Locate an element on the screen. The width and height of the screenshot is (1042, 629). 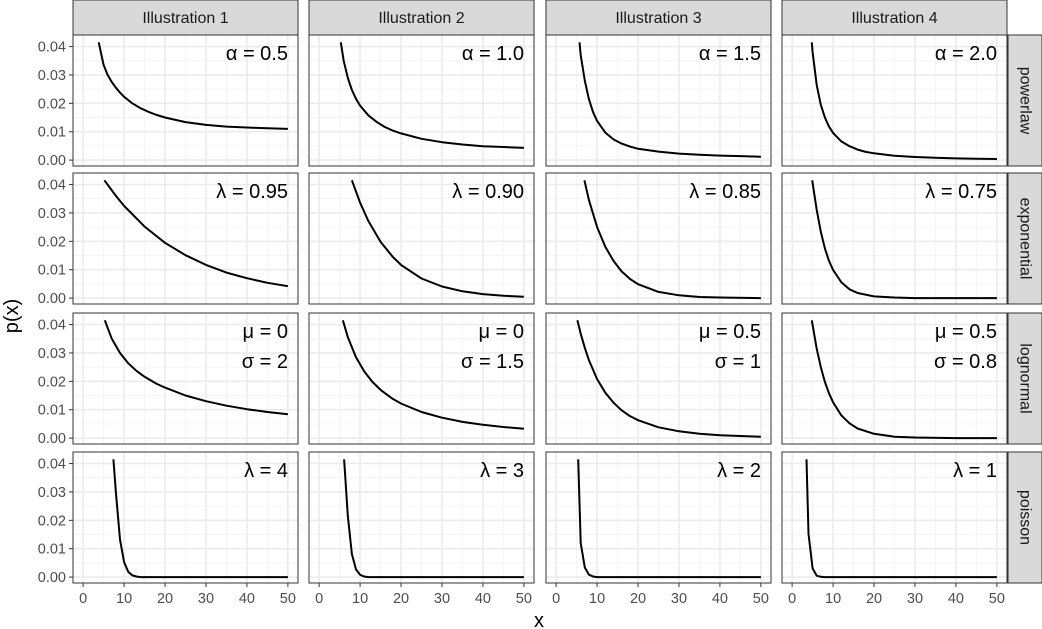
panel-exponential-2: λ = 0.90 is located at coordinates (421, 238).